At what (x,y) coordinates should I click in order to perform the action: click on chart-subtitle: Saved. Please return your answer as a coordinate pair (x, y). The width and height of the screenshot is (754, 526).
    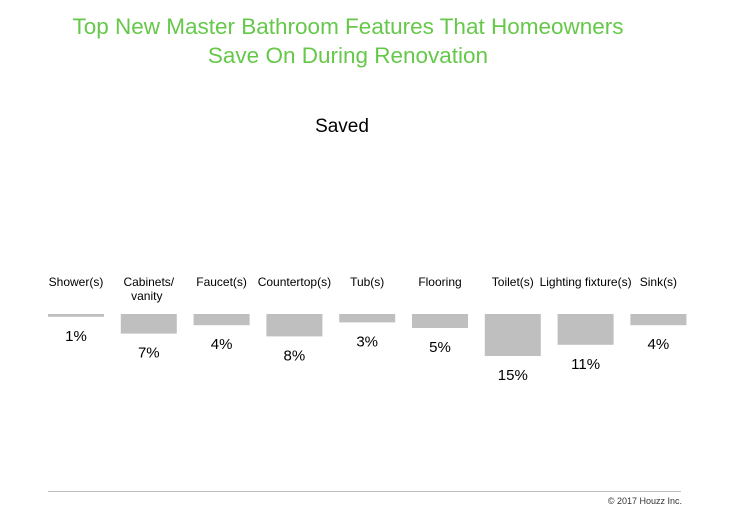
    Looking at the image, I should click on (342, 126).